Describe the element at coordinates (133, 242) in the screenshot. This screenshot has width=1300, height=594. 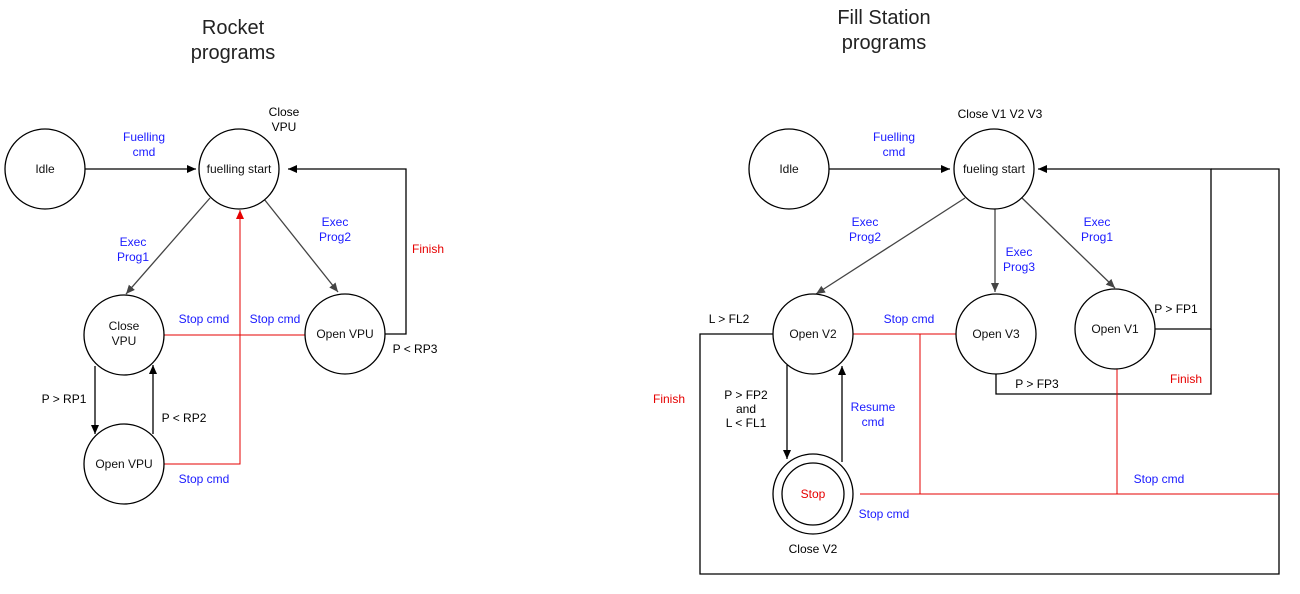
I see `rocket-label-exec-prog1-1: Exec` at that location.